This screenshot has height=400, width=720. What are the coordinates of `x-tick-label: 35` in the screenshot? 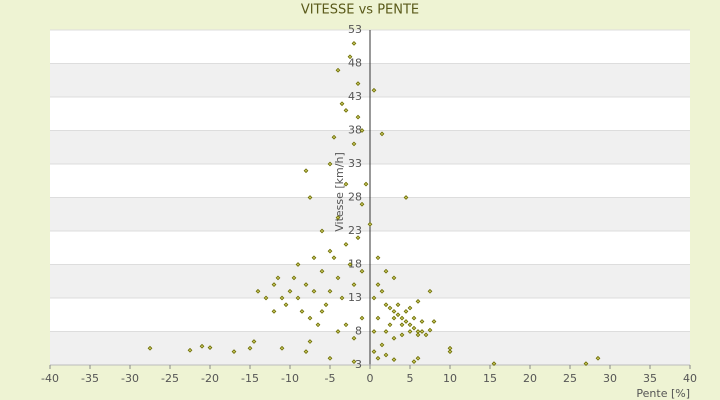 It's located at (650, 378).